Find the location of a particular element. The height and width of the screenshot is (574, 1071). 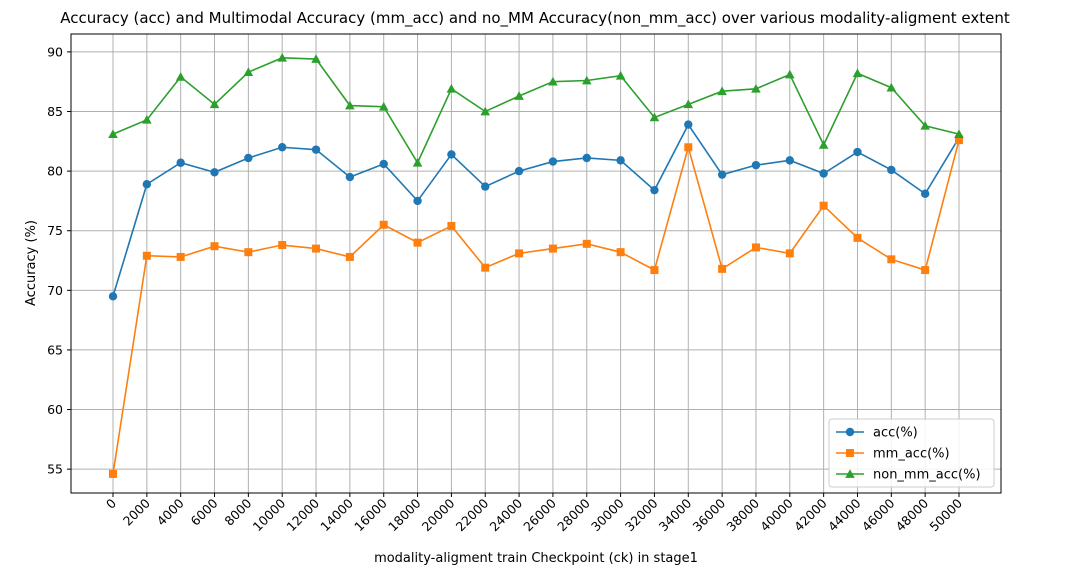

x-tick-label: 12000 is located at coordinates (302, 514).